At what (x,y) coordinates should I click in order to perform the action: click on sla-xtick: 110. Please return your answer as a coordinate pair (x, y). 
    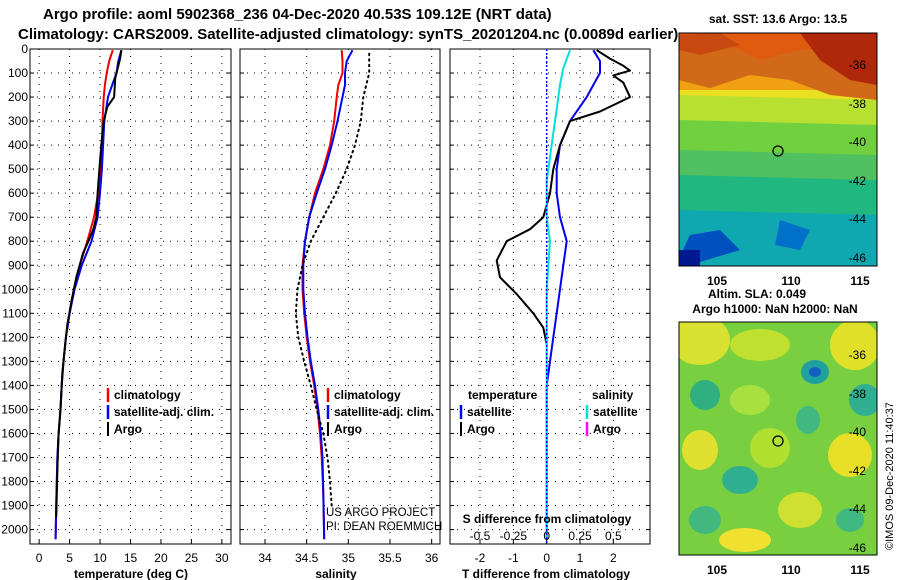
    Looking at the image, I should click on (791, 570).